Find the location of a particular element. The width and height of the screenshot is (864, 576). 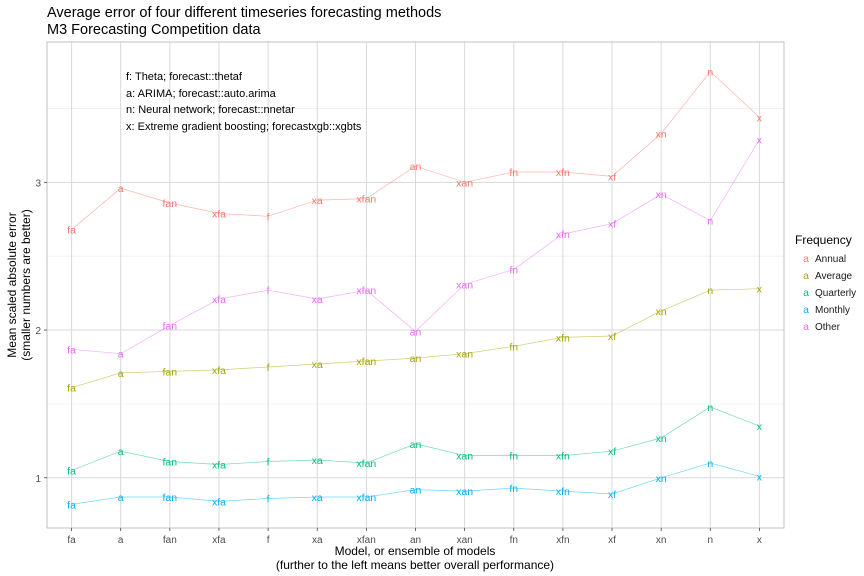

x-tick-label: n is located at coordinates (711, 540).